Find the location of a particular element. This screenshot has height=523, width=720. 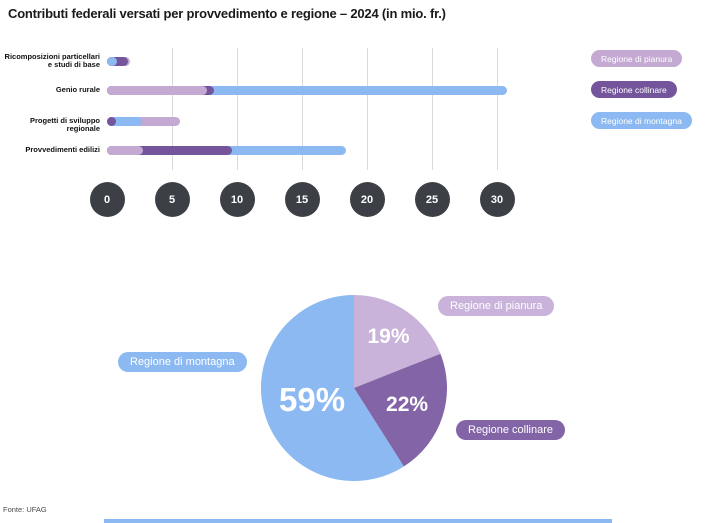

source-label: Fonte: UFAG is located at coordinates (25, 509).